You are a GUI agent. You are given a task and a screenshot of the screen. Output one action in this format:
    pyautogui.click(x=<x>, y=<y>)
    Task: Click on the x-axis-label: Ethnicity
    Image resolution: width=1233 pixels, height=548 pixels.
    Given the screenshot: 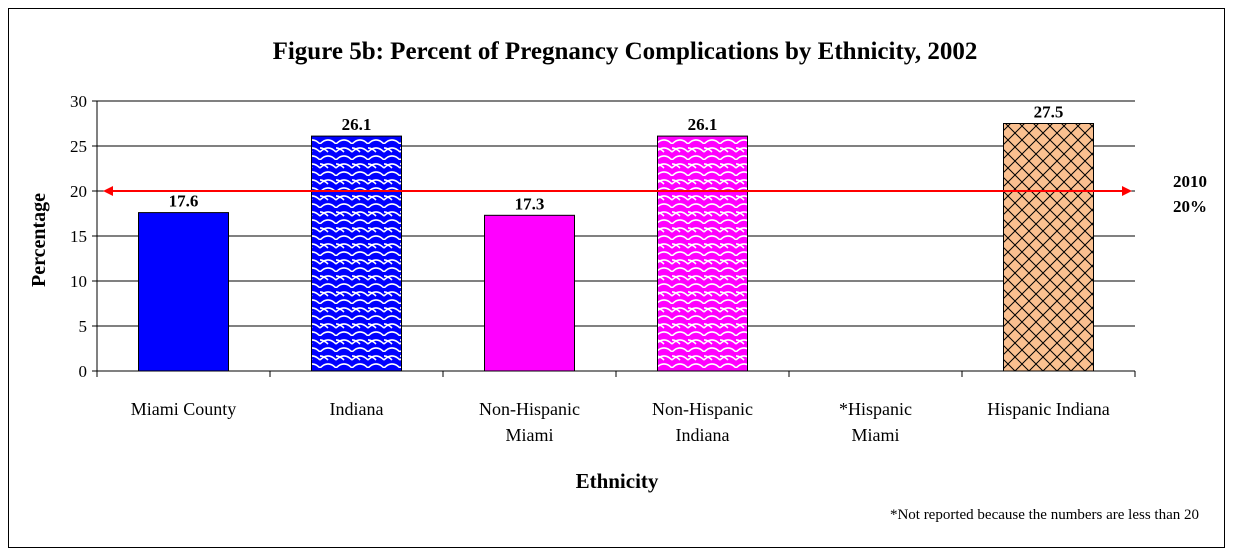 What is the action you would take?
    pyautogui.click(x=617, y=481)
    